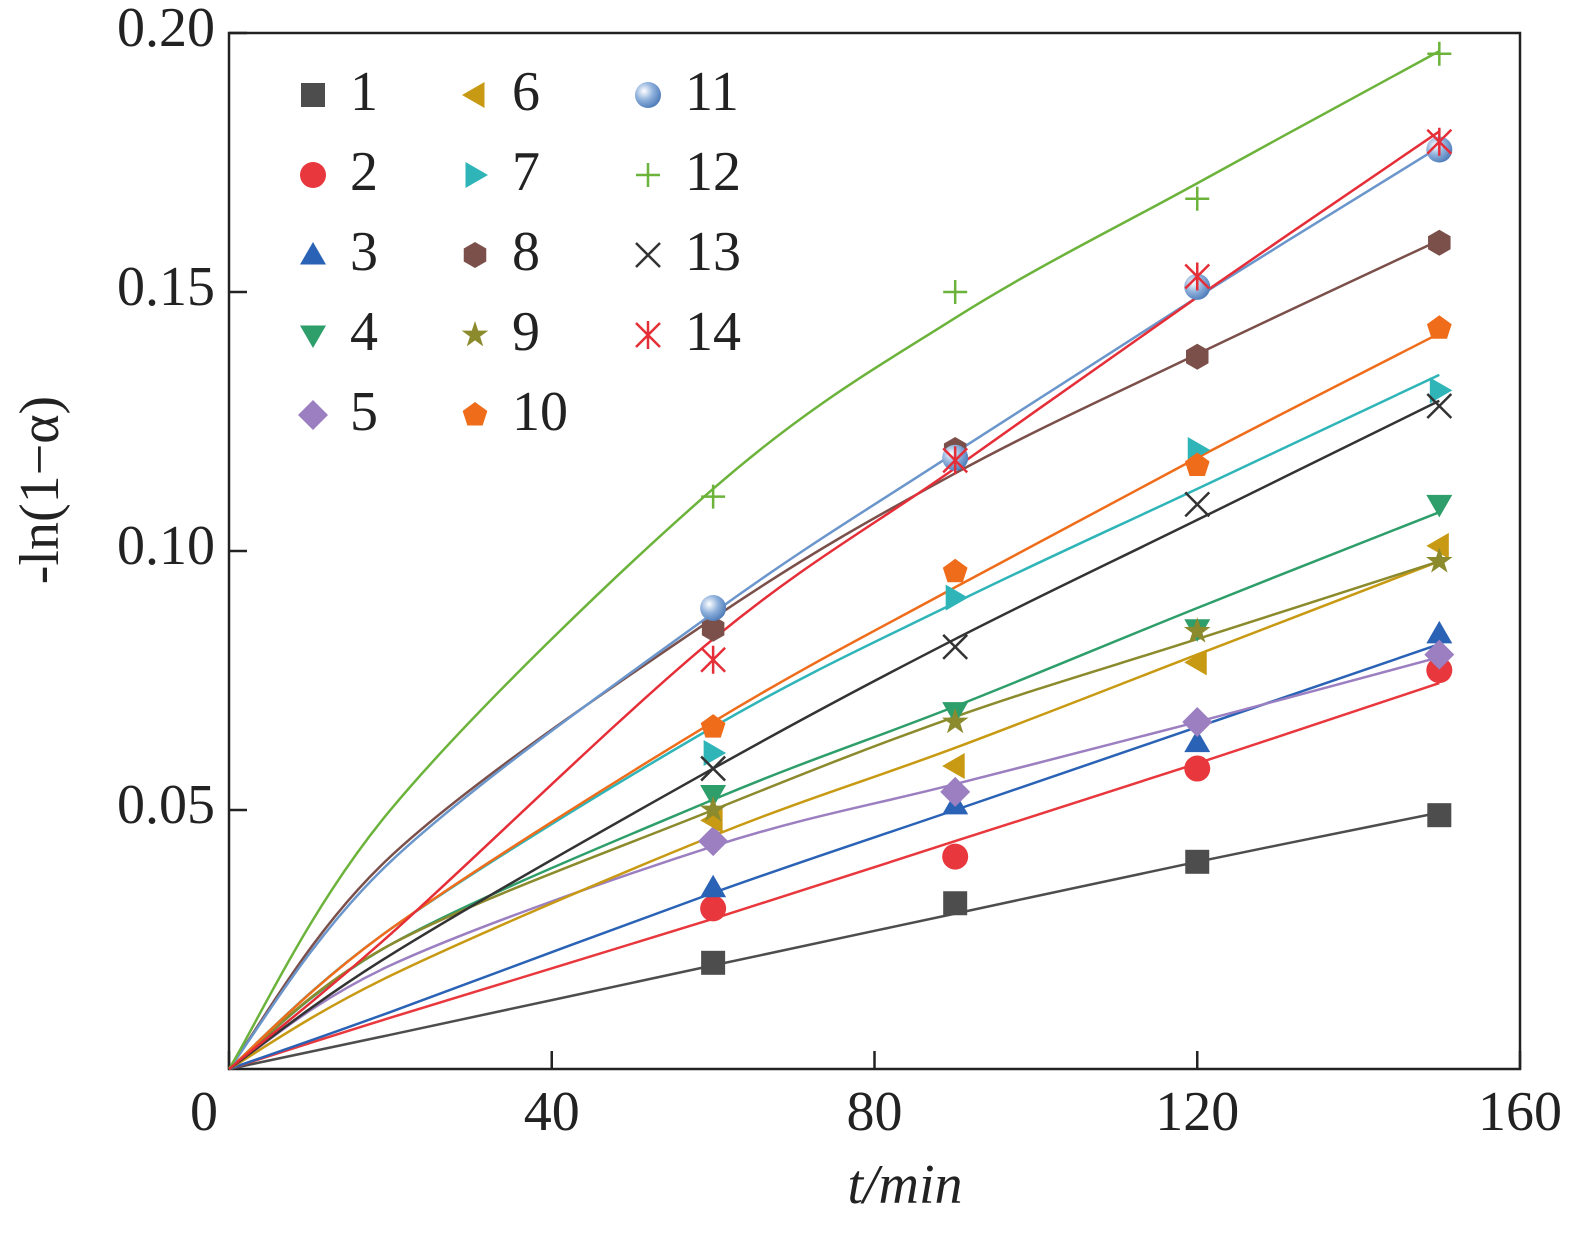 The image size is (1595, 1253). I want to click on legend-label: 11, so click(712, 92).